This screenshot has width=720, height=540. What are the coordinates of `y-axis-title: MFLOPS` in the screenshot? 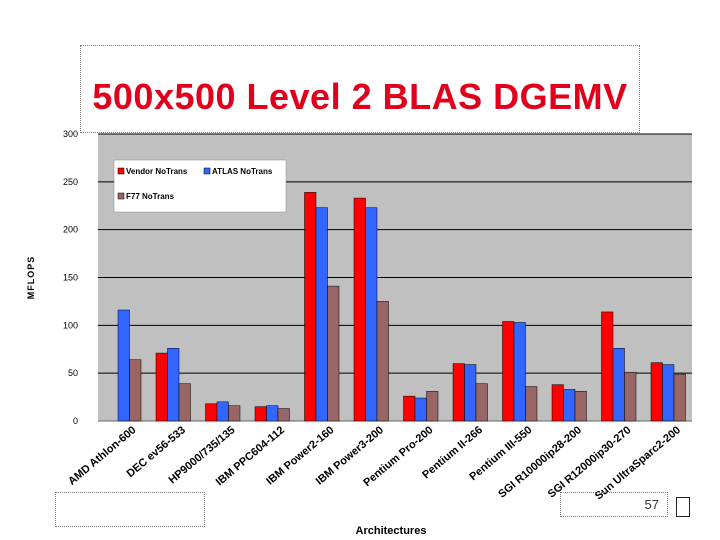 It's located at (31, 278).